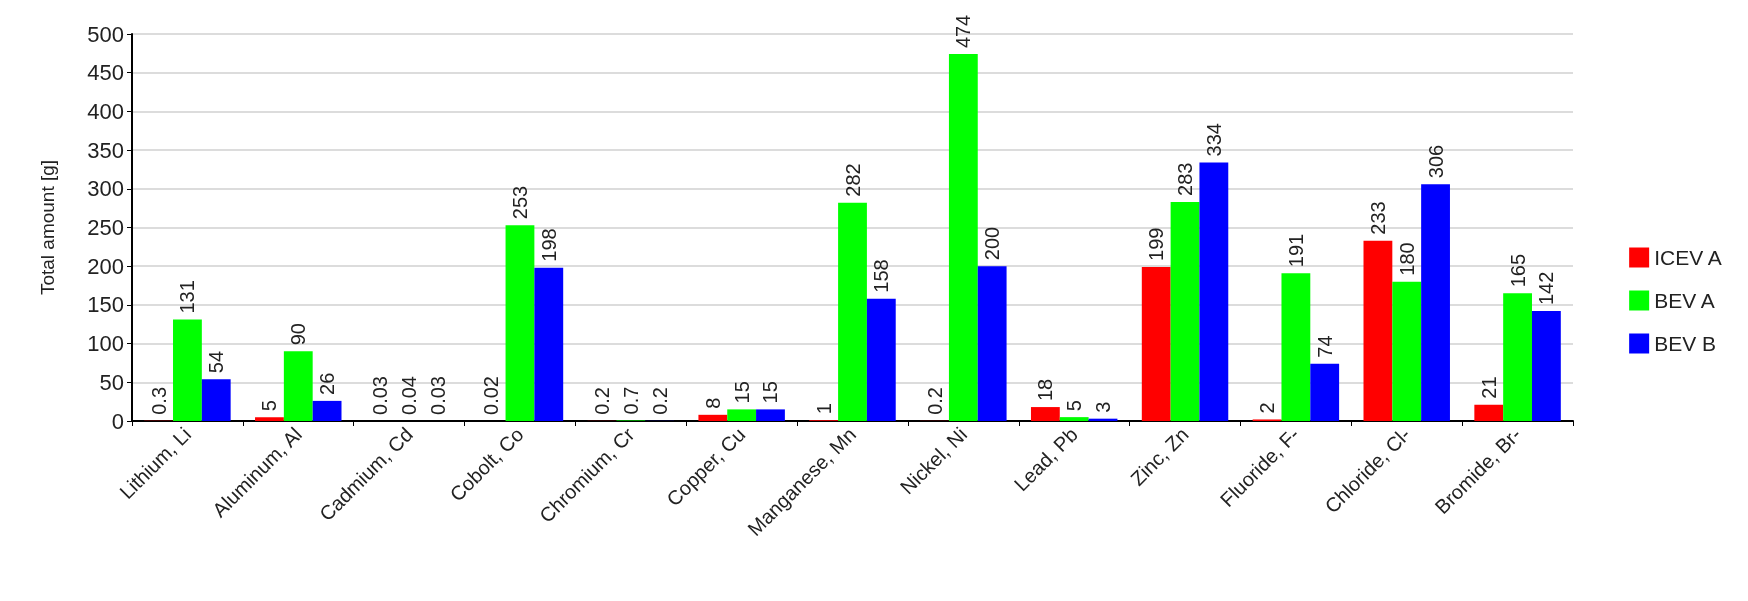 The width and height of the screenshot is (1748, 601). Describe the element at coordinates (105, 111) in the screenshot. I see `y-tick-label: 400` at that location.